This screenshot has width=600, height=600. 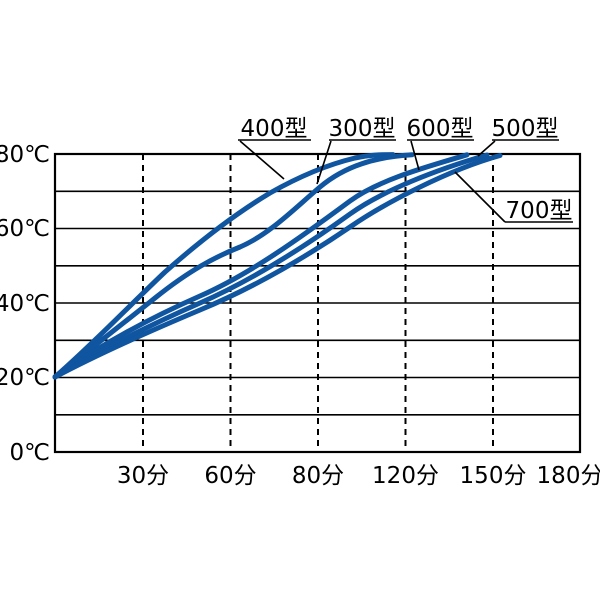 What do you see at coordinates (362, 129) in the screenshot?
I see `series-label-300: 300型` at bounding box center [362, 129].